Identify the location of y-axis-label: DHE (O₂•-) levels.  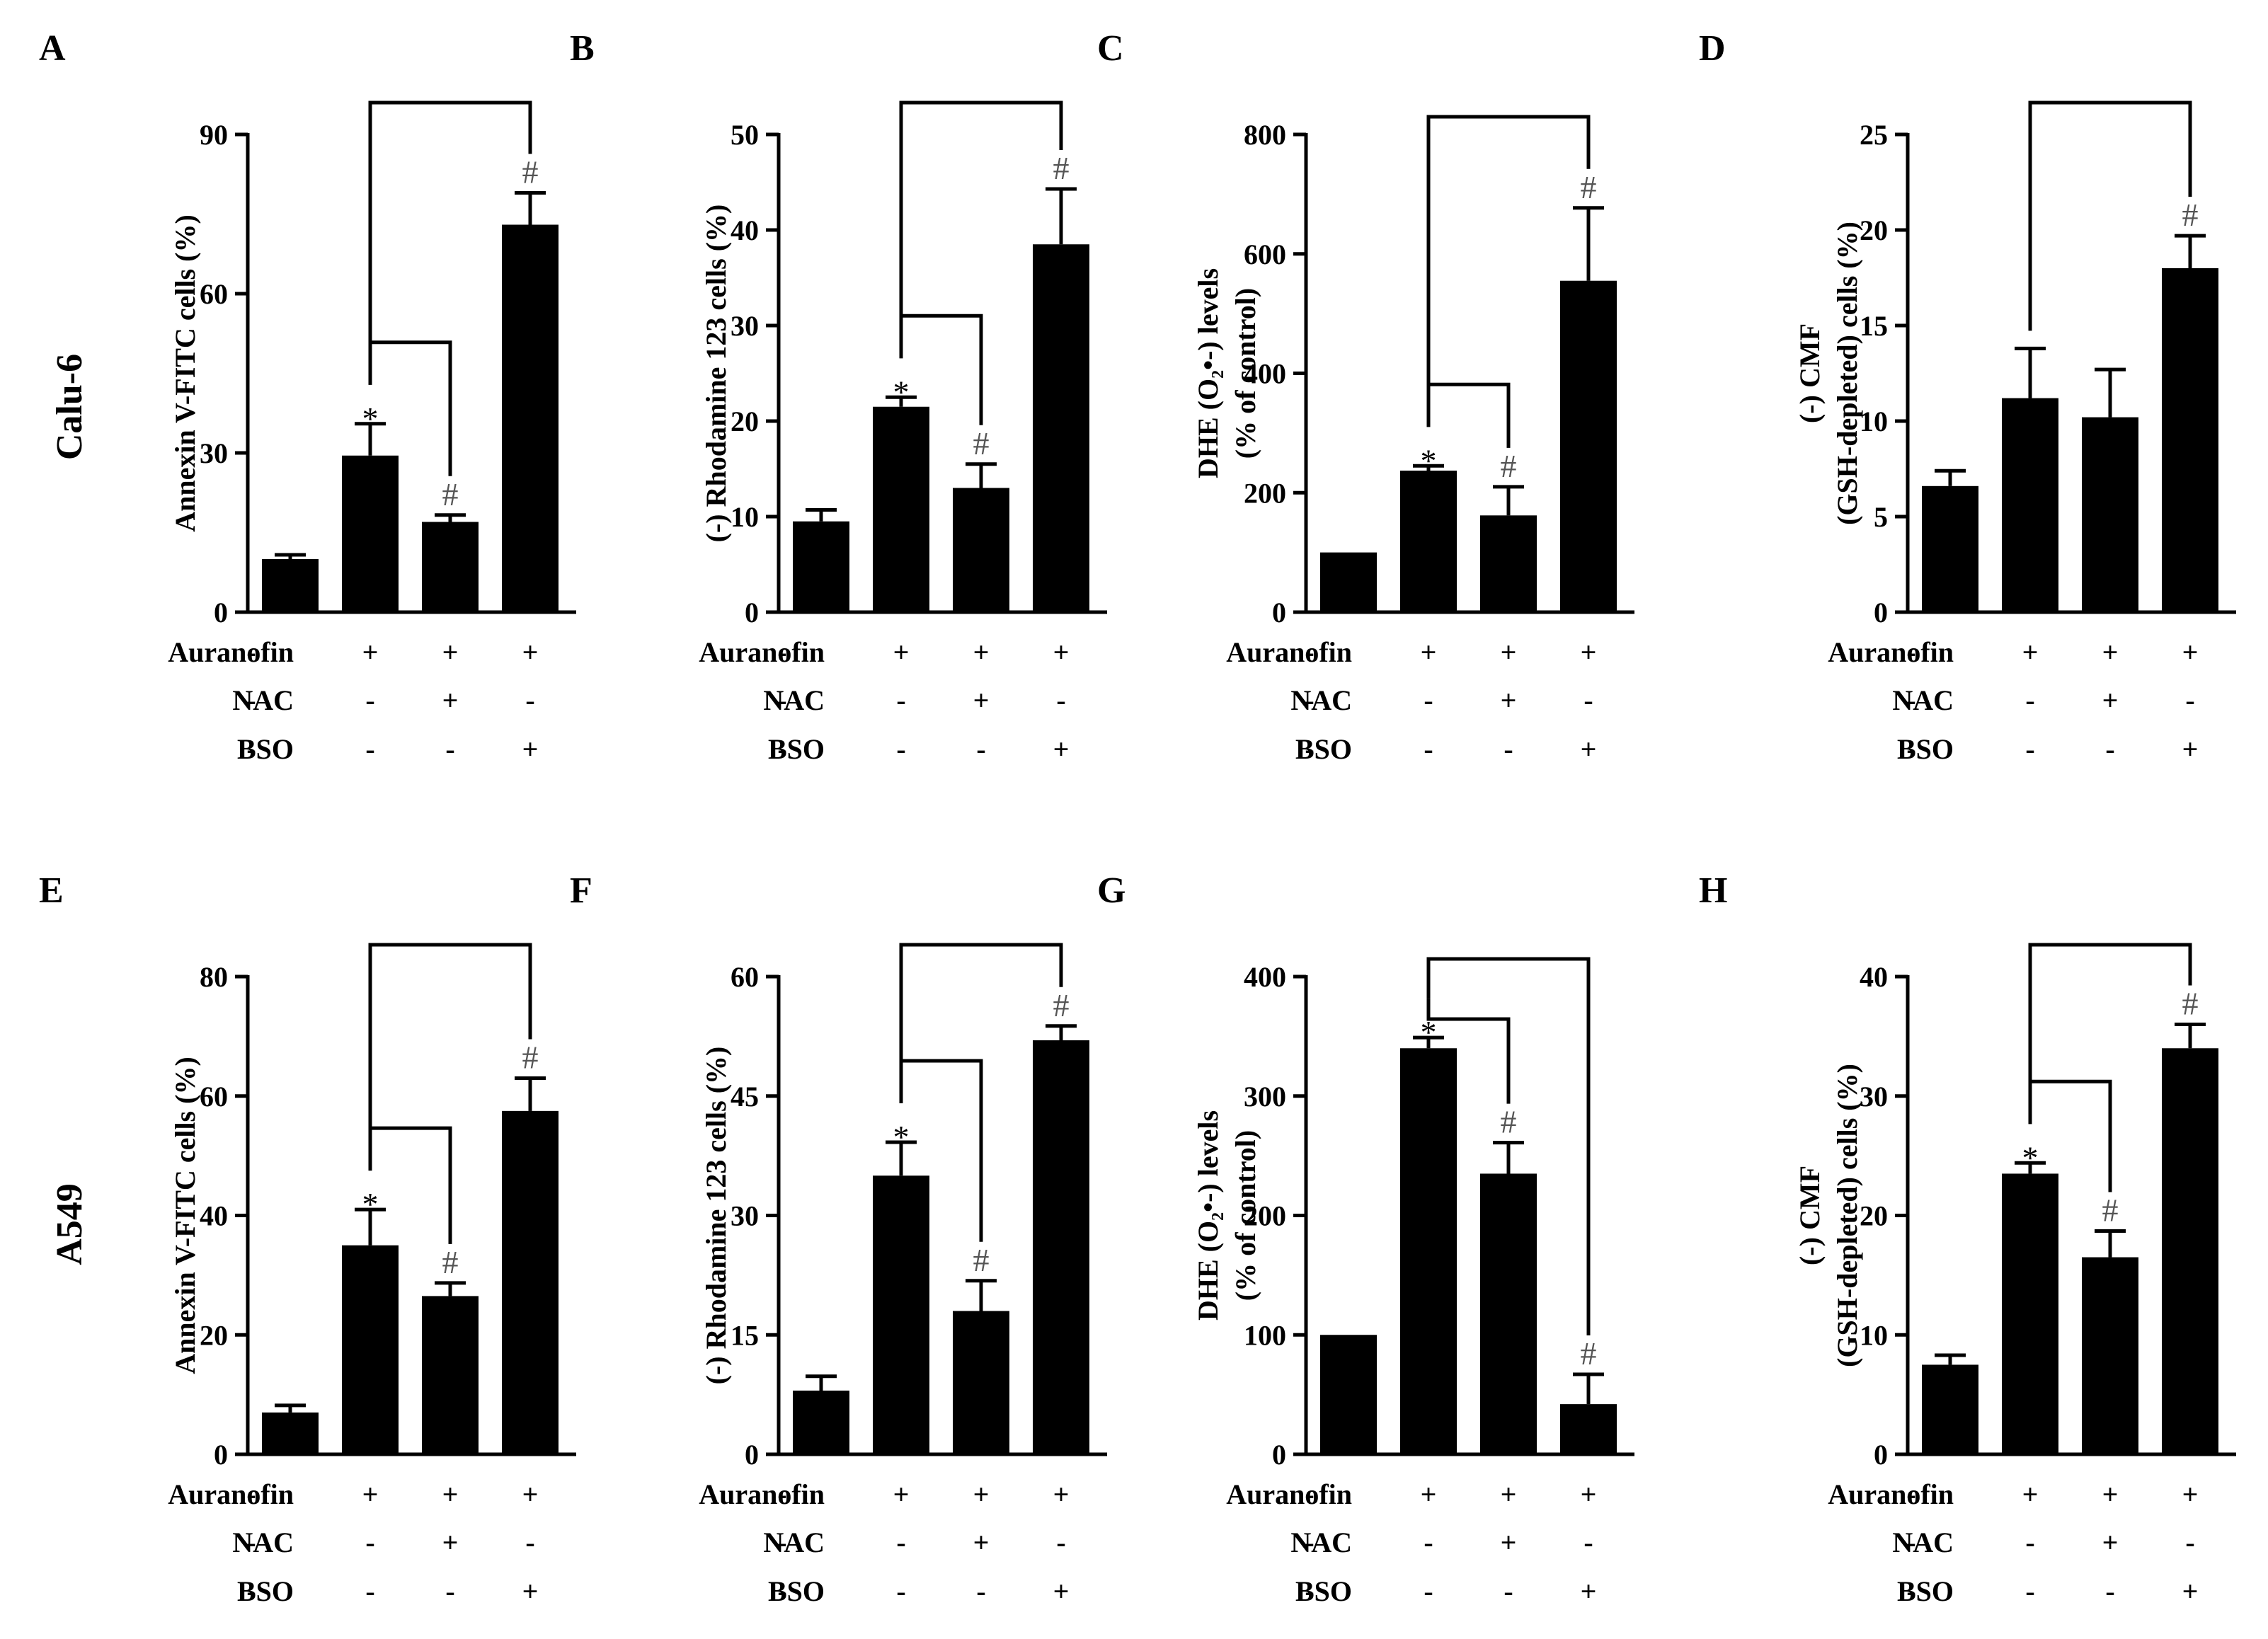
(1208, 373).